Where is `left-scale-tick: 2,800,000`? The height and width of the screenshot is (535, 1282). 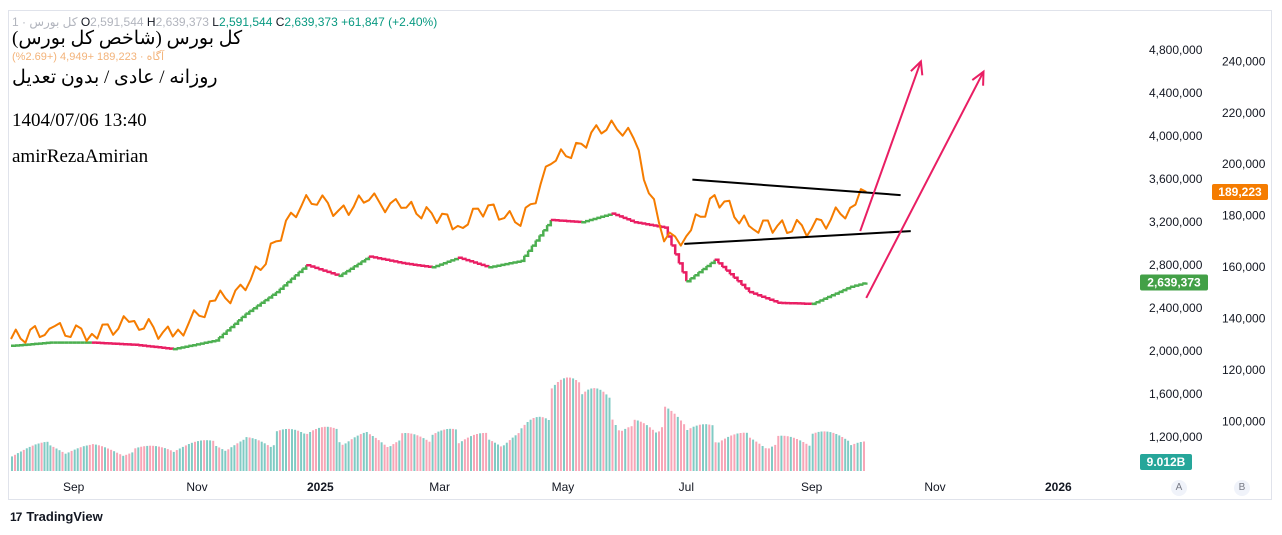
left-scale-tick: 2,800,000 is located at coordinates (1176, 265).